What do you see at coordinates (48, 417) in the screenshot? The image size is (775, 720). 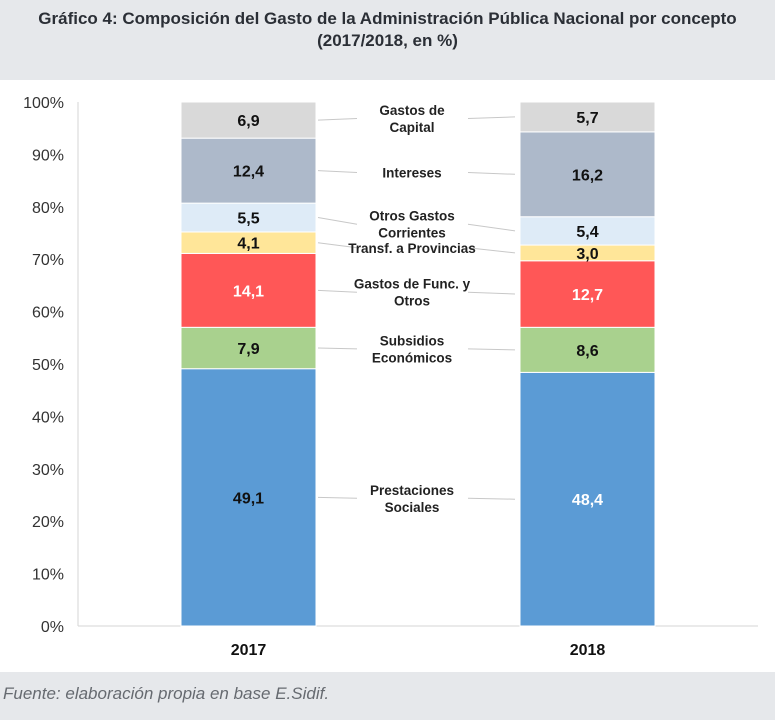 I see `y-tick-label: 40%` at bounding box center [48, 417].